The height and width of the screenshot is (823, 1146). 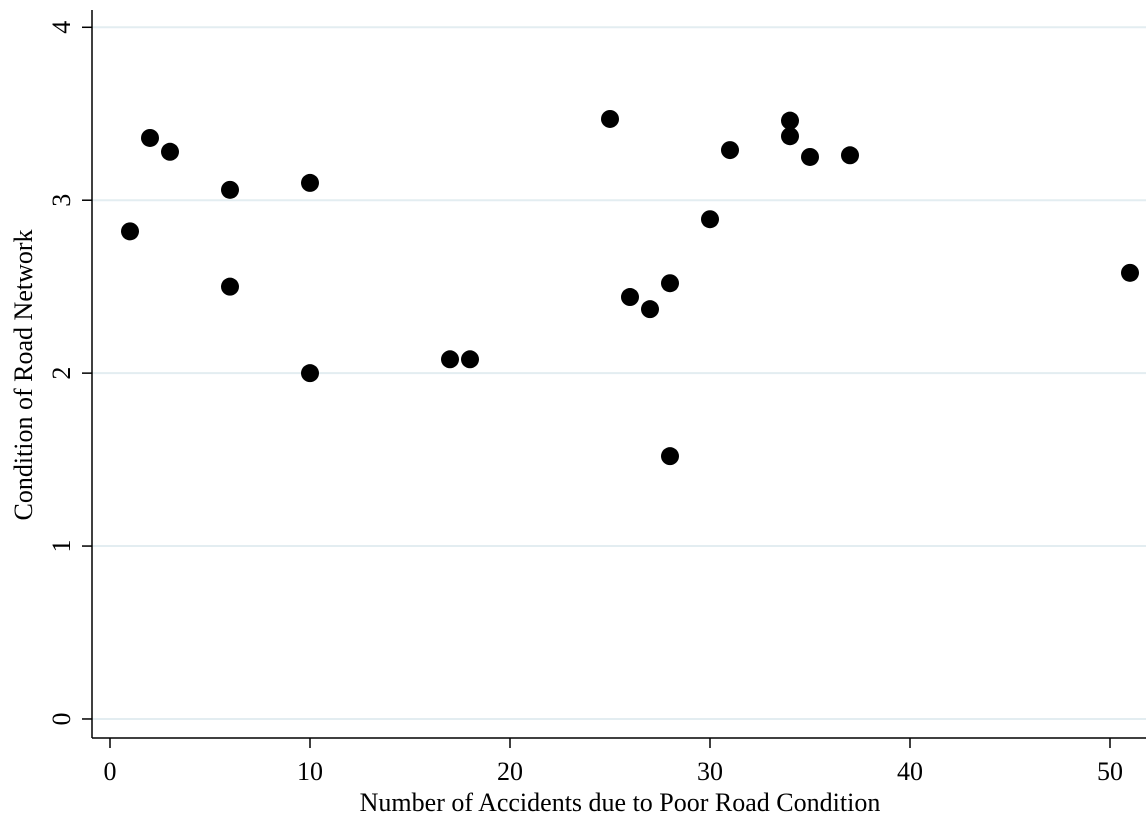 I want to click on x-tick-label: 20, so click(x=510, y=771).